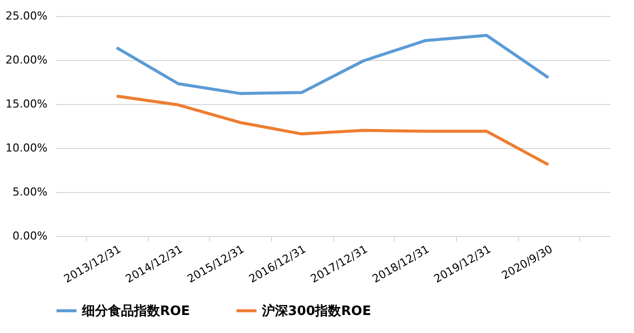 Image resolution: width=634 pixels, height=333 pixels. What do you see at coordinates (30, 236) in the screenshot?
I see `y-tick-label: 0.00%` at bounding box center [30, 236].